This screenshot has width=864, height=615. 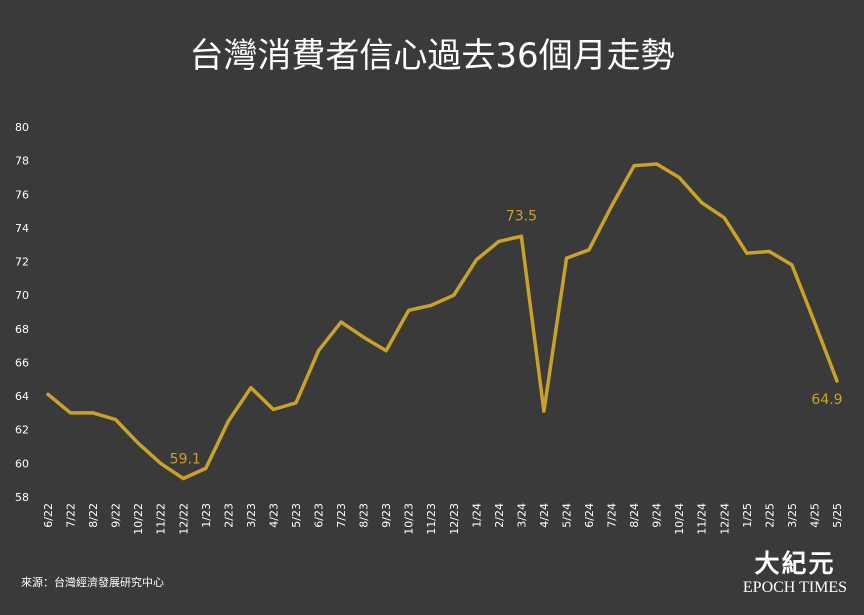 I want to click on x-tick-label: 11/23, so click(x=431, y=519).